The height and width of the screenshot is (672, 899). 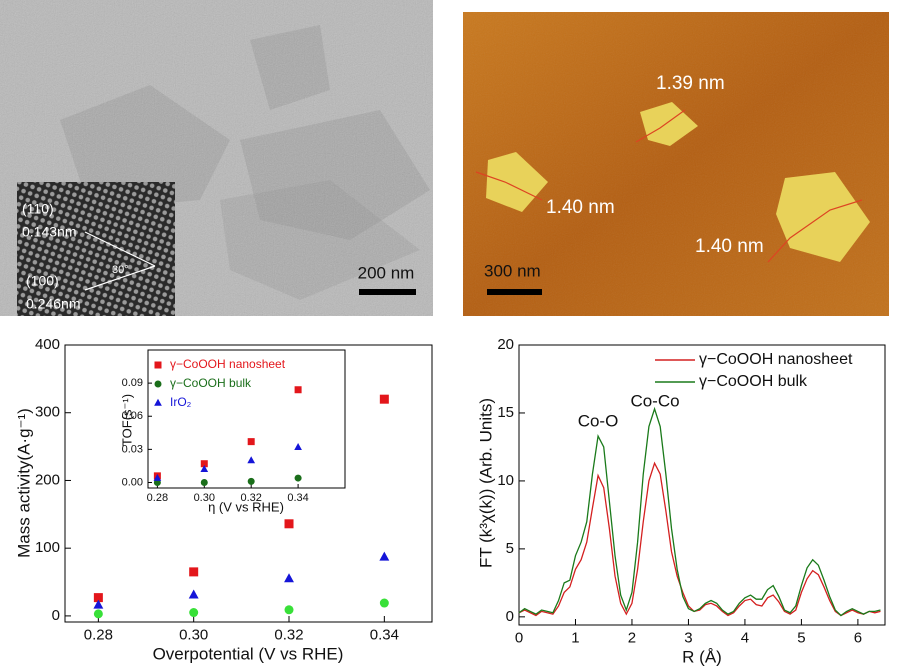 What do you see at coordinates (688, 637) in the screenshot?
I see `x-tick-label: 3` at bounding box center [688, 637].